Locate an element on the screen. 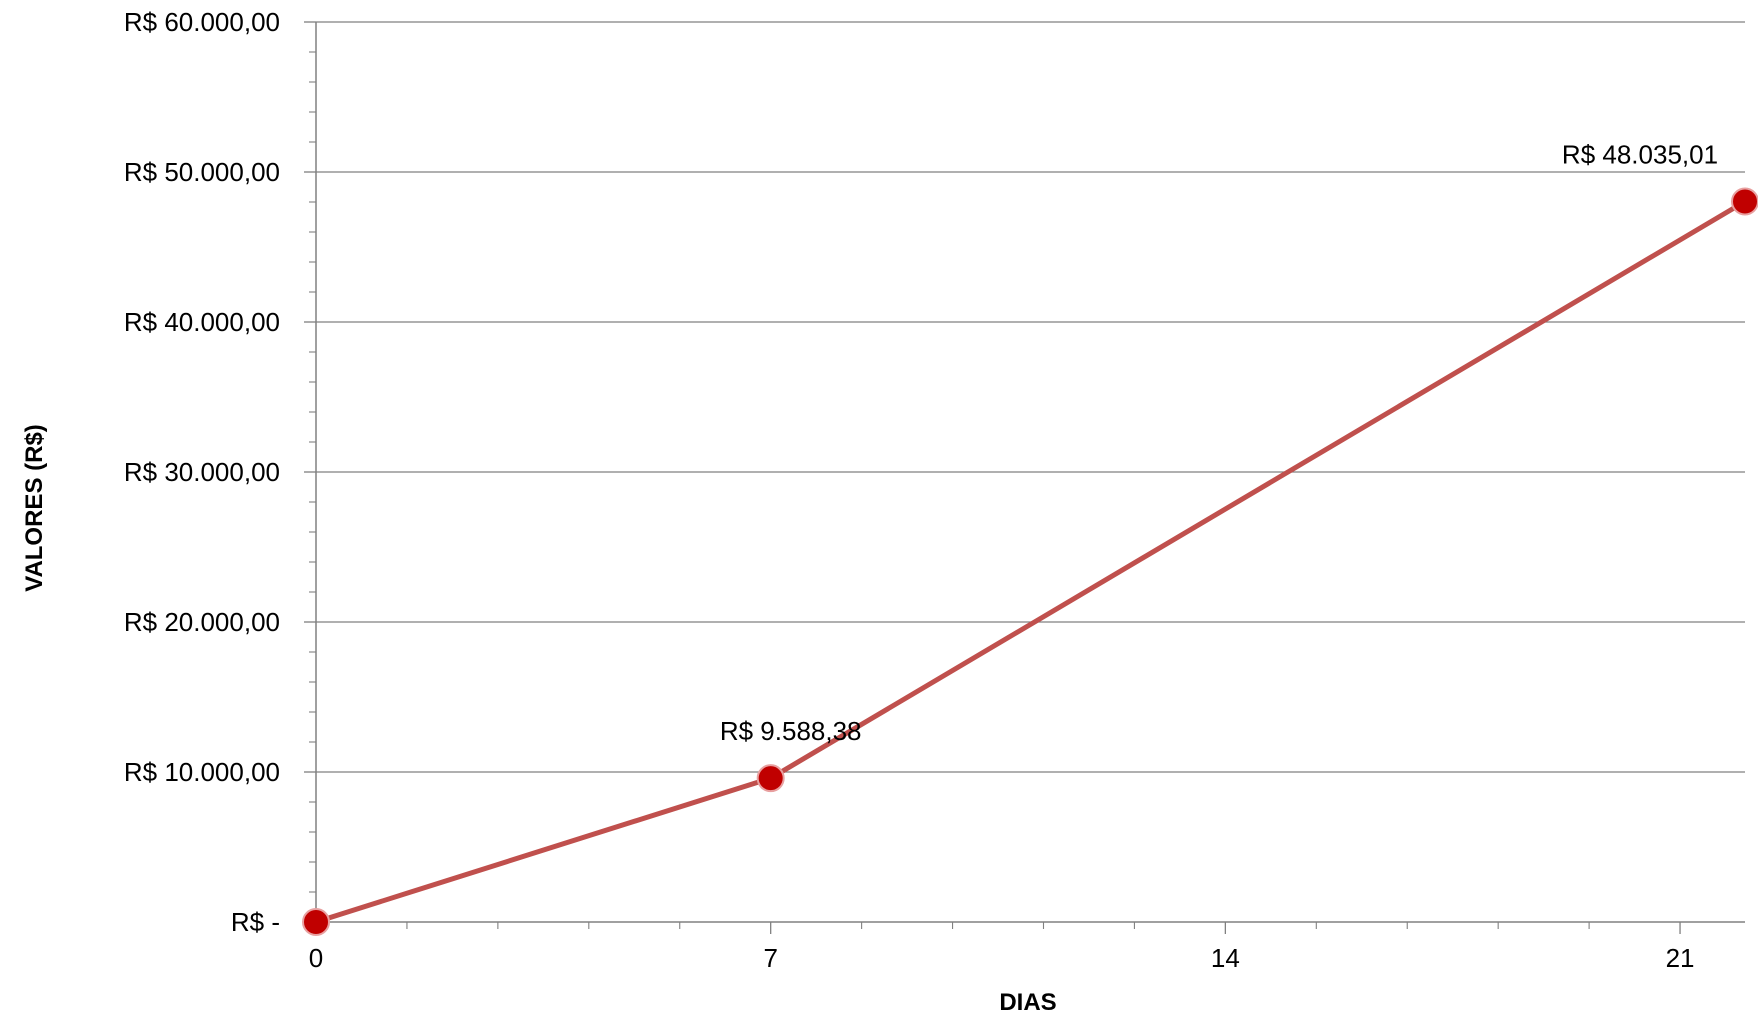 This screenshot has width=1758, height=1023. x-tick-label: 21 is located at coordinates (1680, 958).